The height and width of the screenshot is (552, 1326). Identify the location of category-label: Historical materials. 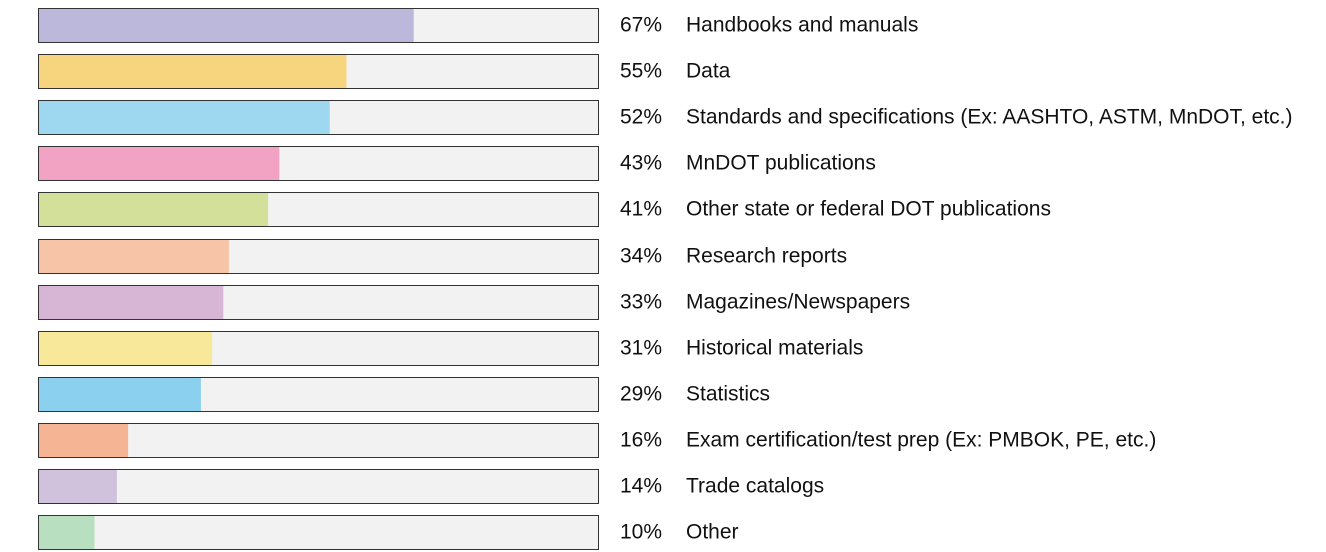
(774, 348).